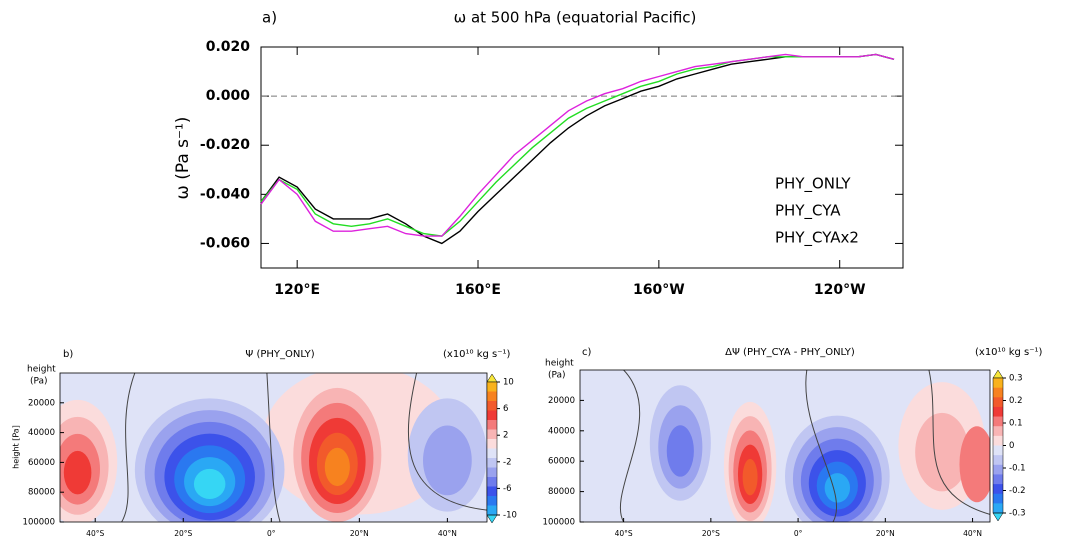 This screenshot has height=541, width=1065. I want to click on y-tick-label: -0.020, so click(225, 145).